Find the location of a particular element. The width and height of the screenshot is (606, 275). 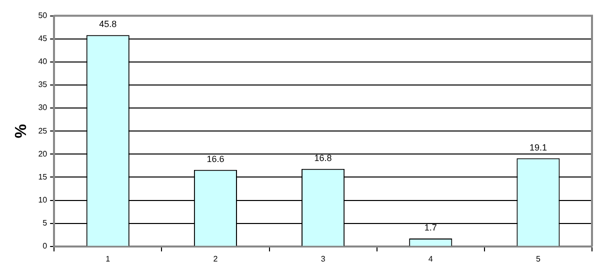

data-label: 19.1 is located at coordinates (538, 147).